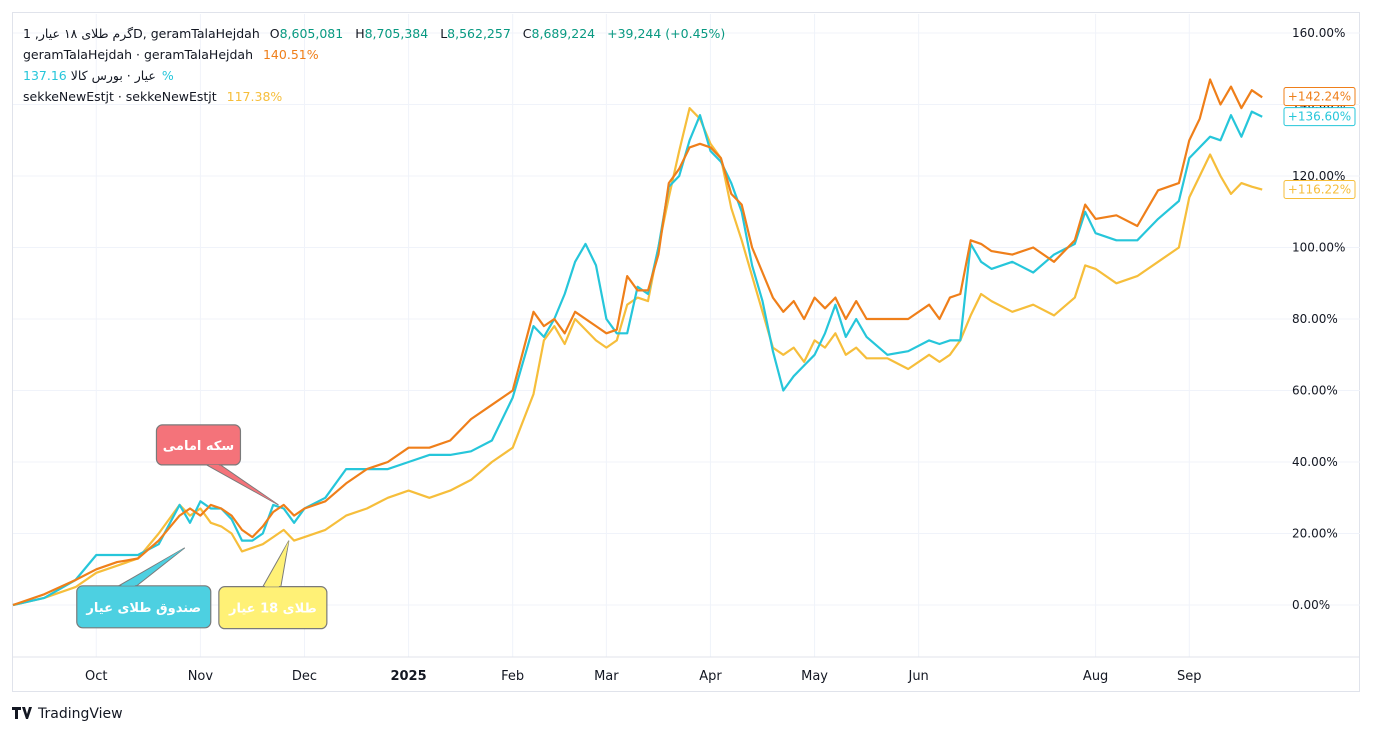 This screenshot has width=1374, height=737. Describe the element at coordinates (304, 676) in the screenshot. I see `x-tick-label: Dec` at that location.